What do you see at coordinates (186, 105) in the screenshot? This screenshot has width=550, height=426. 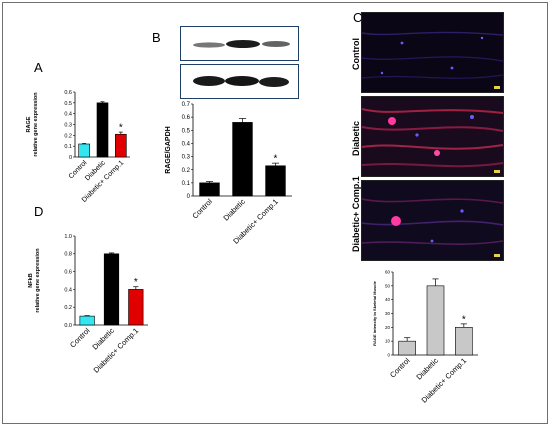 I see `y-tick-label: 0.7` at bounding box center [186, 105].